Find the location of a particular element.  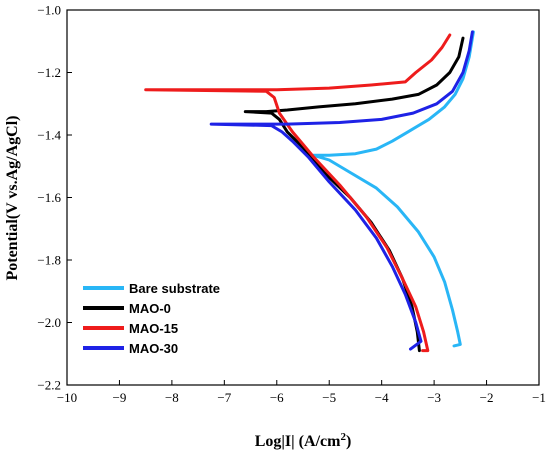

x-axis: −10 −9 −8 −7 −6 −5 −4 −3 −2 −1 is located at coordinates (301, 392).